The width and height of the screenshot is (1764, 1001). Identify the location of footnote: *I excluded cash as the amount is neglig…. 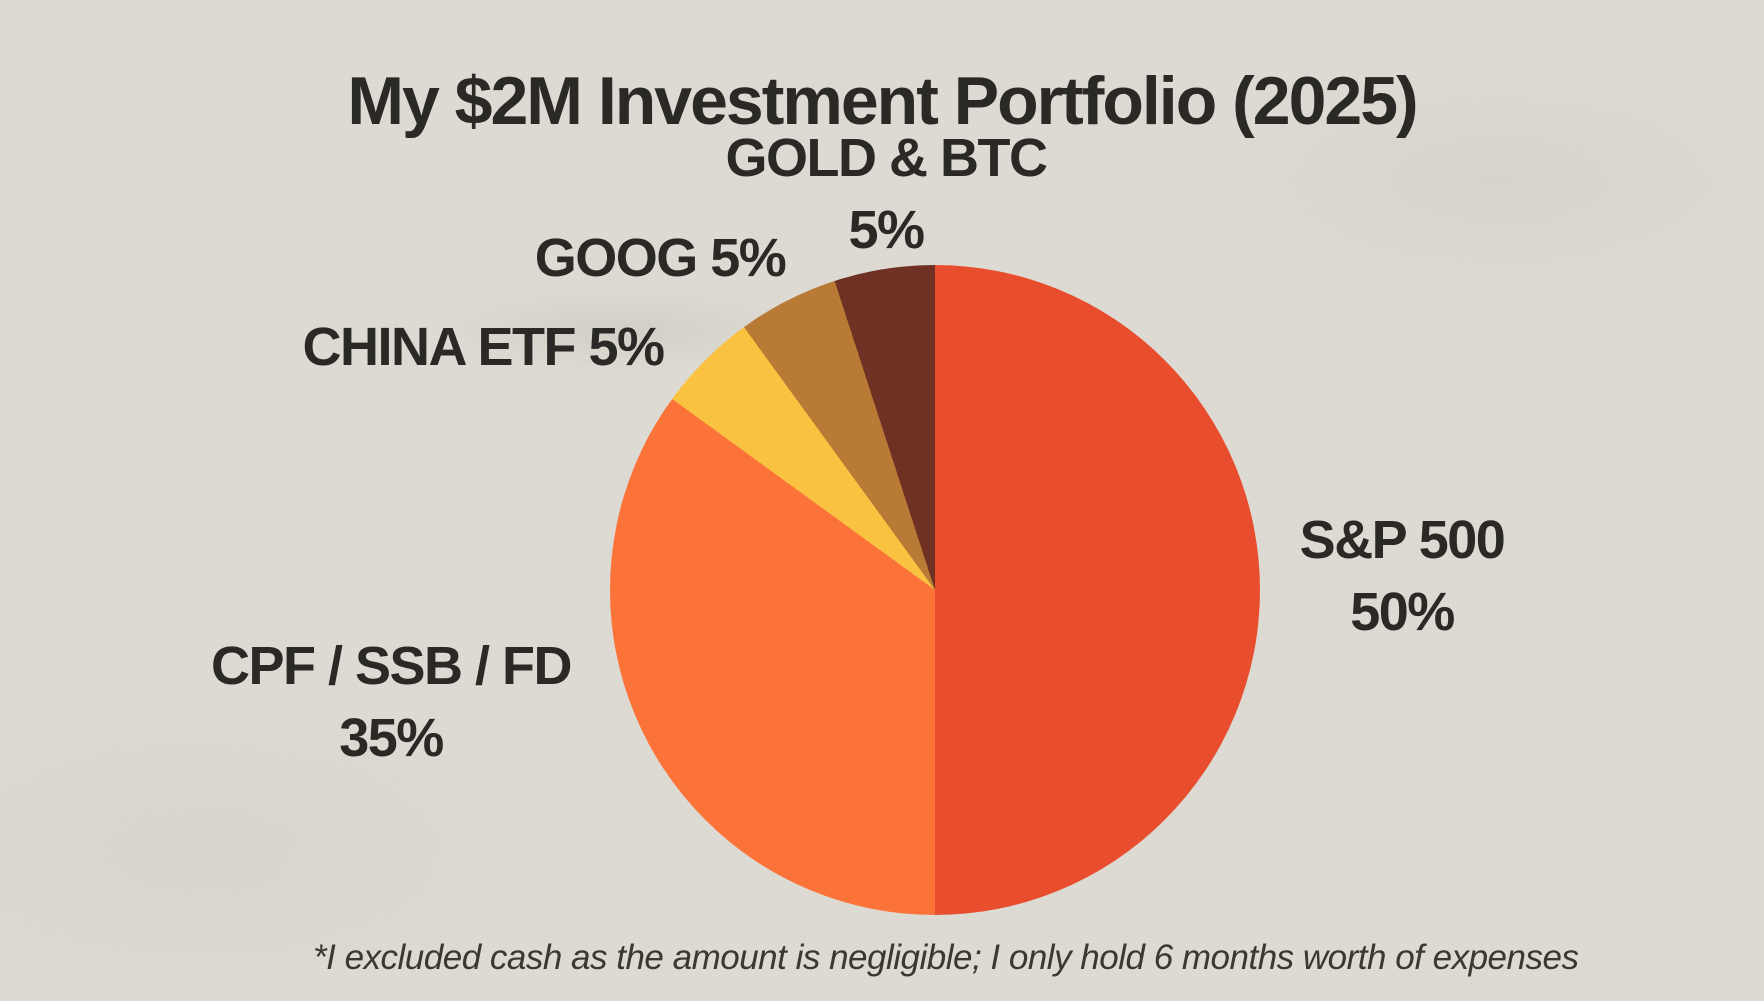
(946, 957).